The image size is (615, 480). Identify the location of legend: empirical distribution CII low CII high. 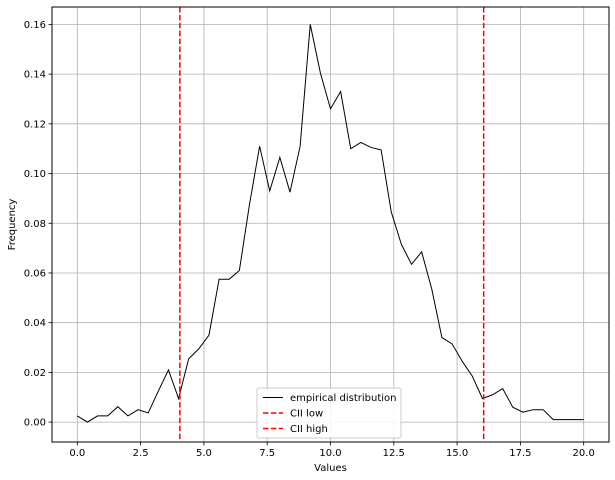
(329, 413).